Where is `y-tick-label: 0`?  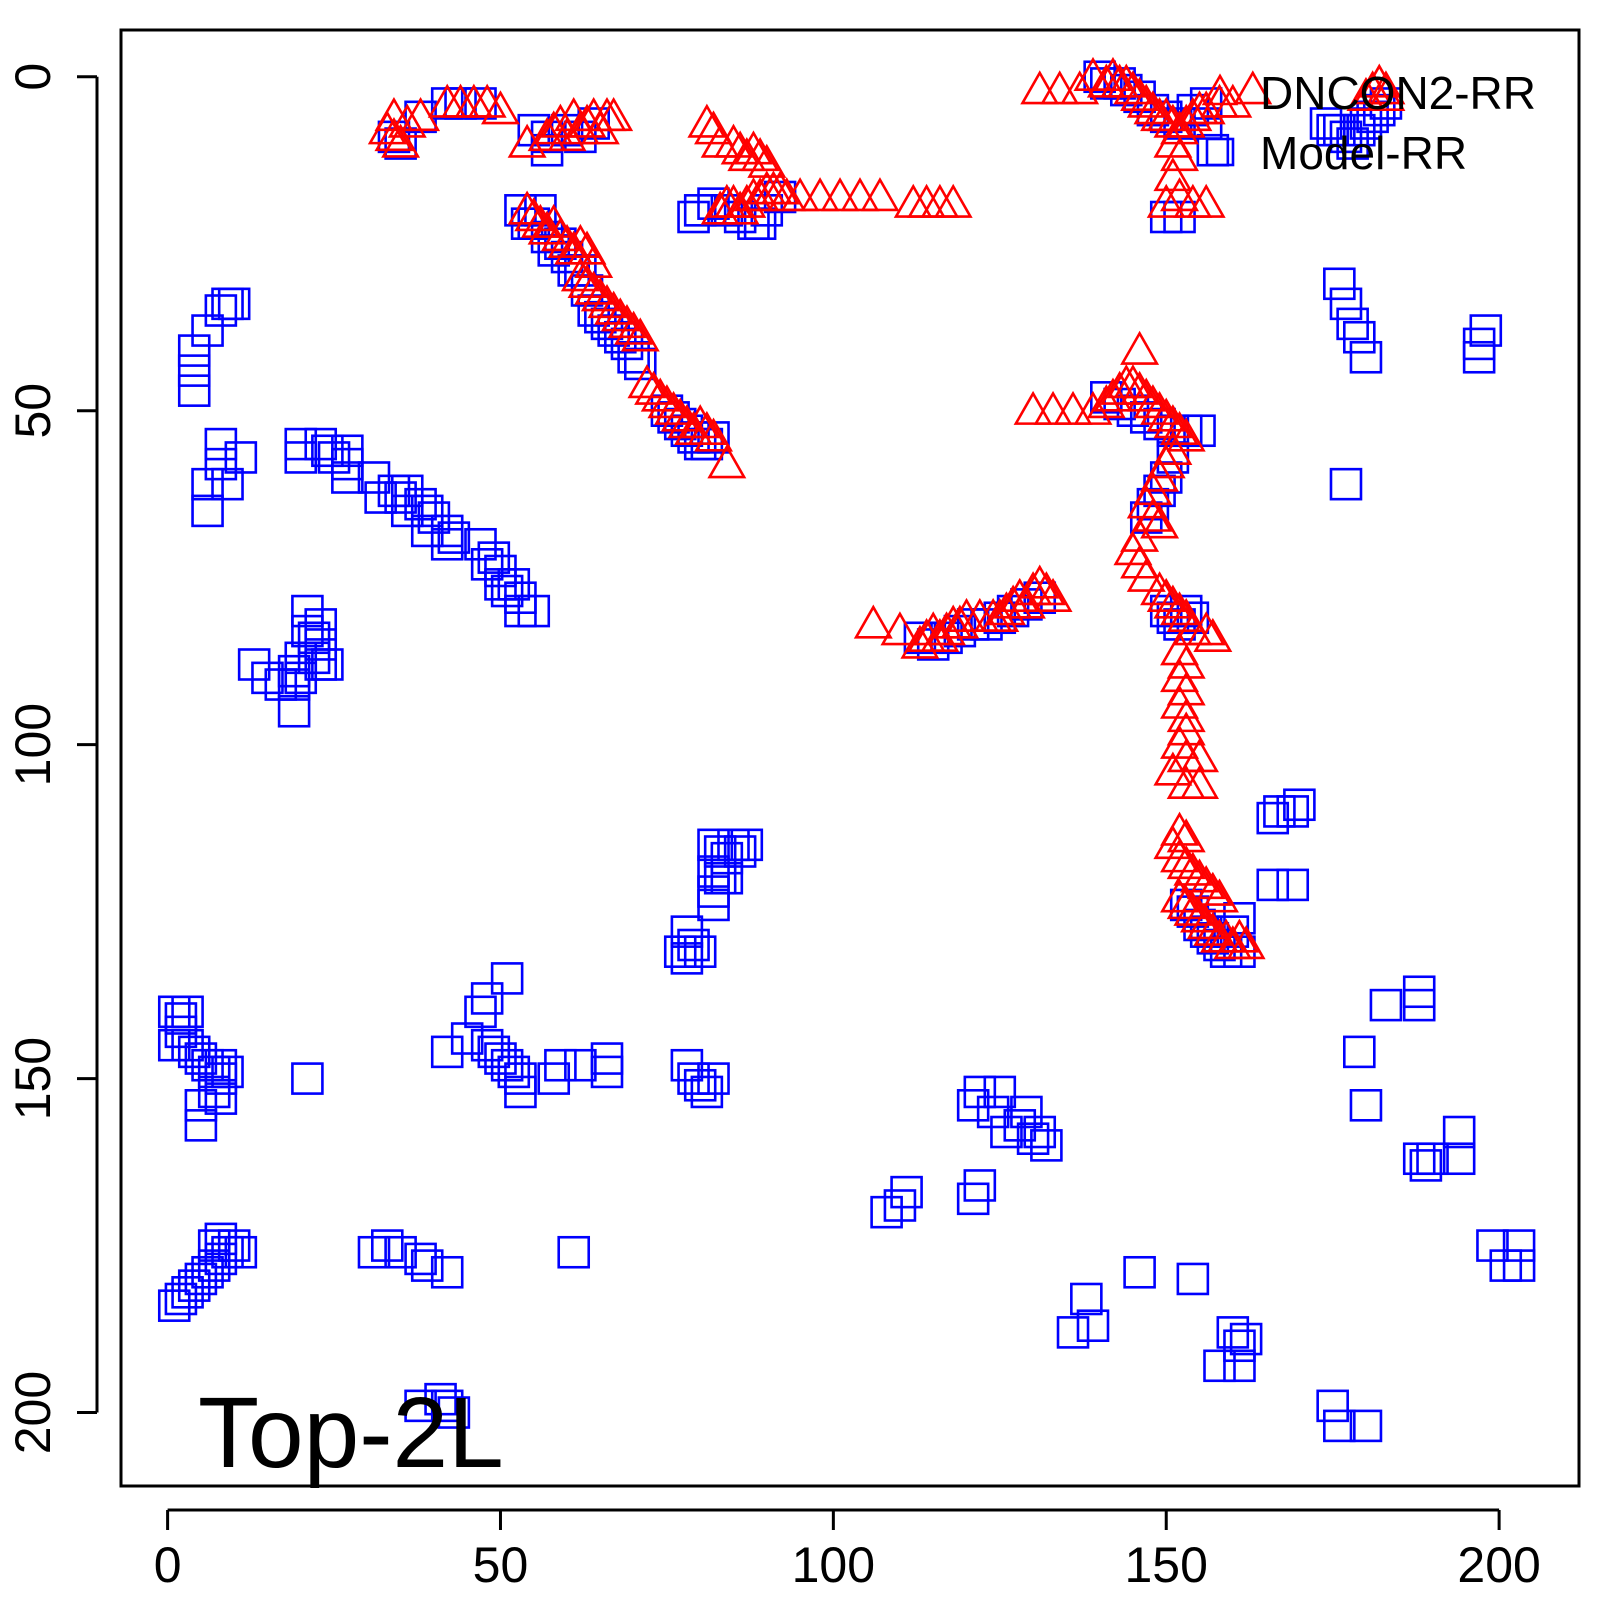 y-tick-label: 0 is located at coordinates (33, 77).